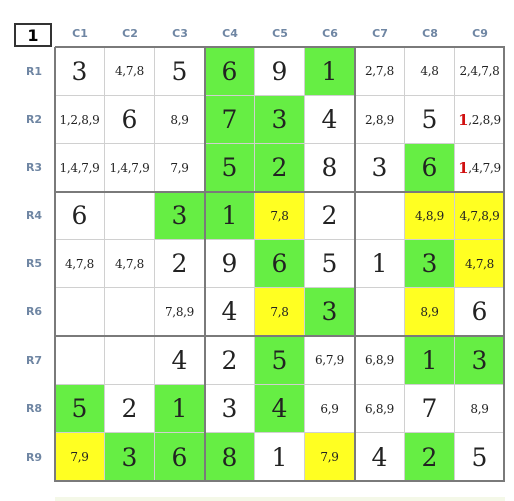  What do you see at coordinates (330, 457) in the screenshot?
I see `cell-r9c6: 7,9` at bounding box center [330, 457].